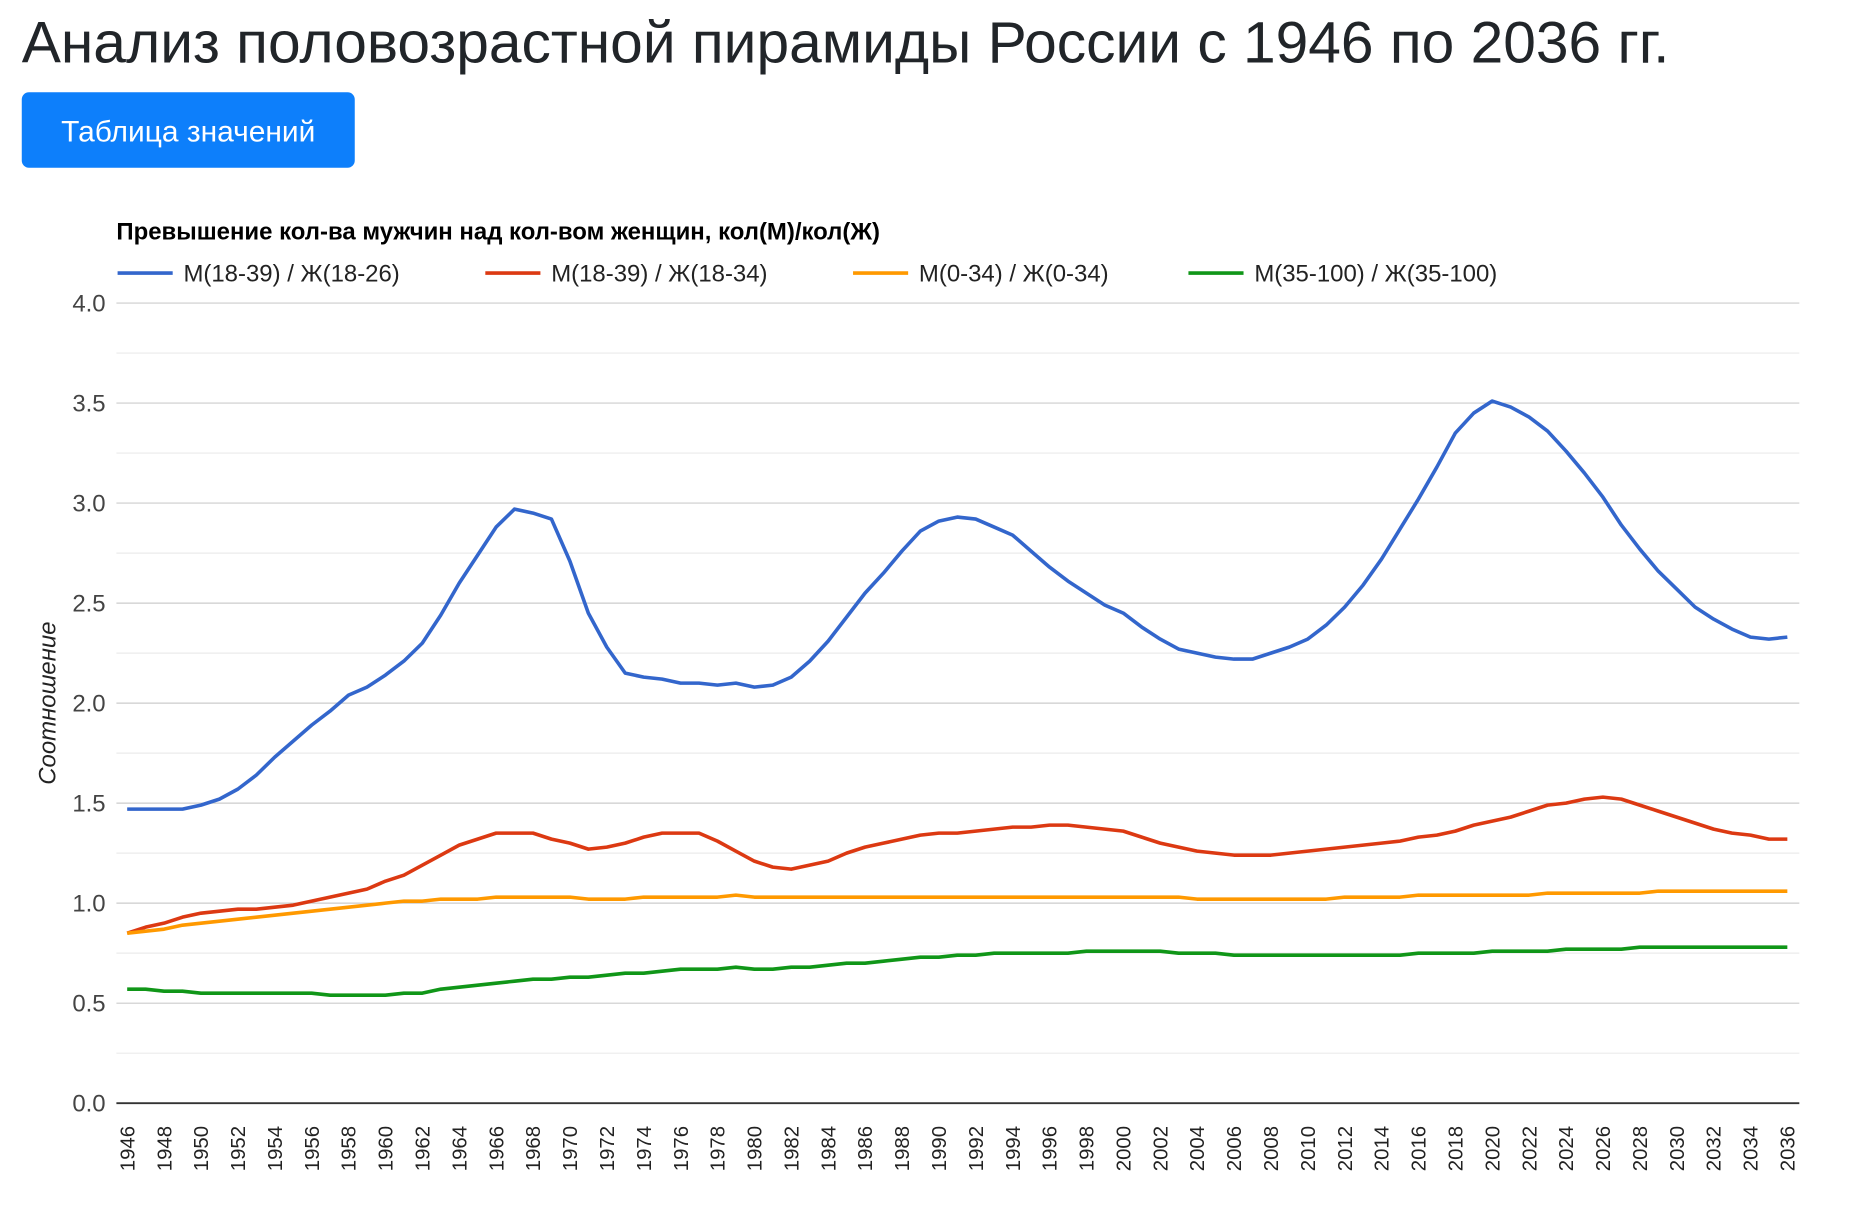 This screenshot has width=1869, height=1205. I want to click on x-tick-label: 1950, so click(202, 1148).